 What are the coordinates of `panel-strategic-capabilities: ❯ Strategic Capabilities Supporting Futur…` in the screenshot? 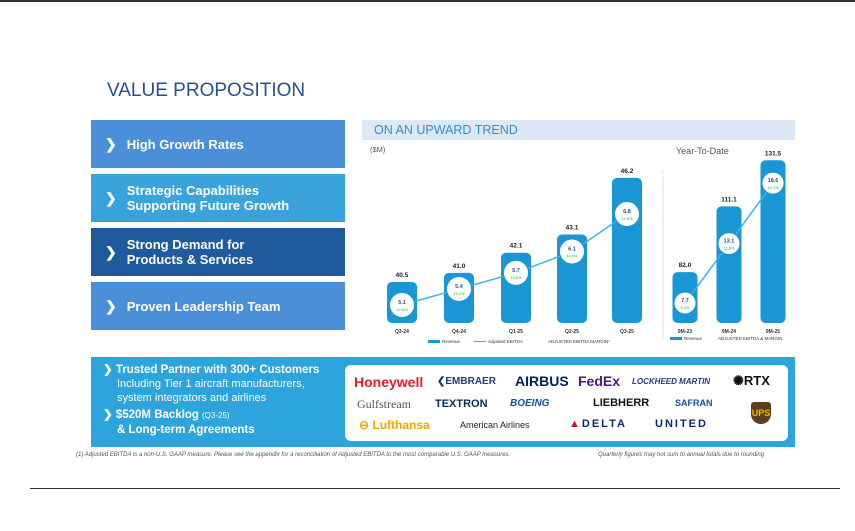 It's located at (218, 198).